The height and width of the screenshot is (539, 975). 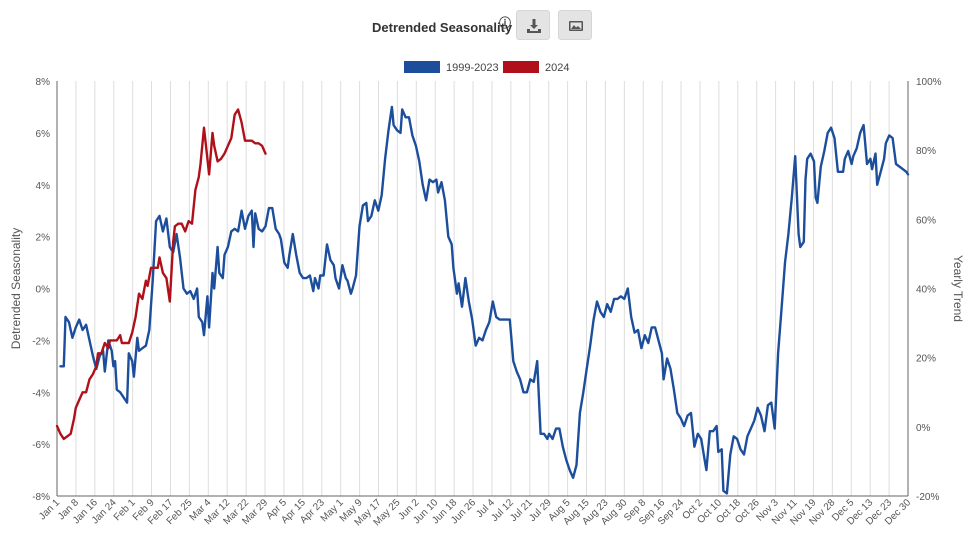 I want to click on download-icon, so click(x=534, y=26).